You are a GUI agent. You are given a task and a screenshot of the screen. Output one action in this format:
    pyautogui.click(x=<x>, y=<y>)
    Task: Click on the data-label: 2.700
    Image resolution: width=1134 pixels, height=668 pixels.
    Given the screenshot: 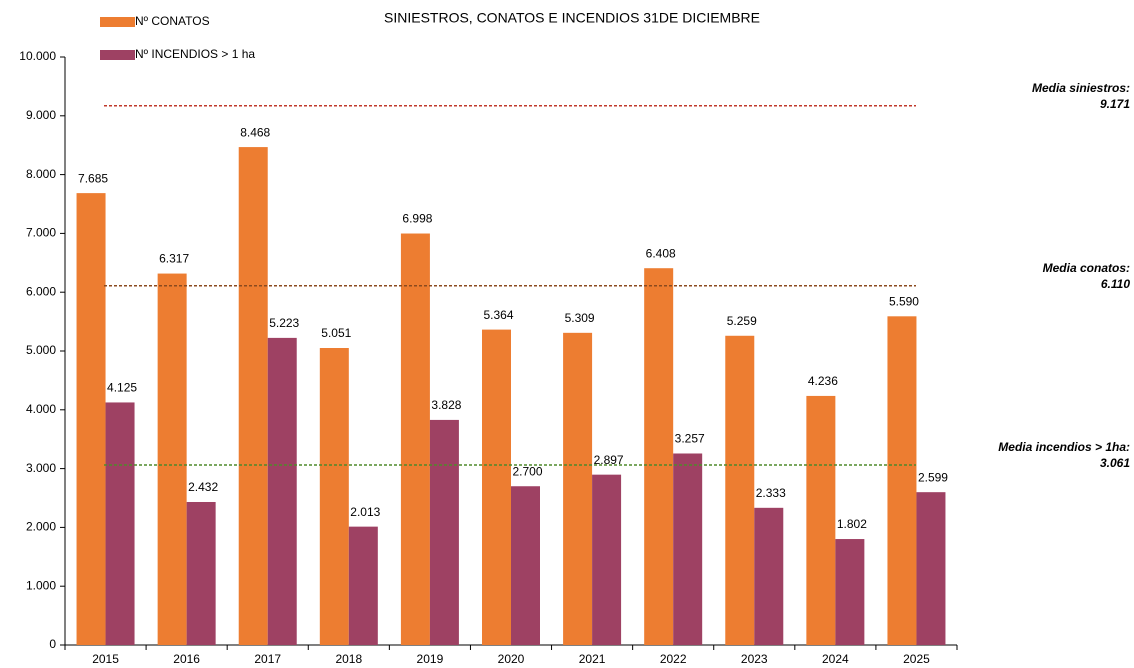 What is the action you would take?
    pyautogui.click(x=527, y=471)
    